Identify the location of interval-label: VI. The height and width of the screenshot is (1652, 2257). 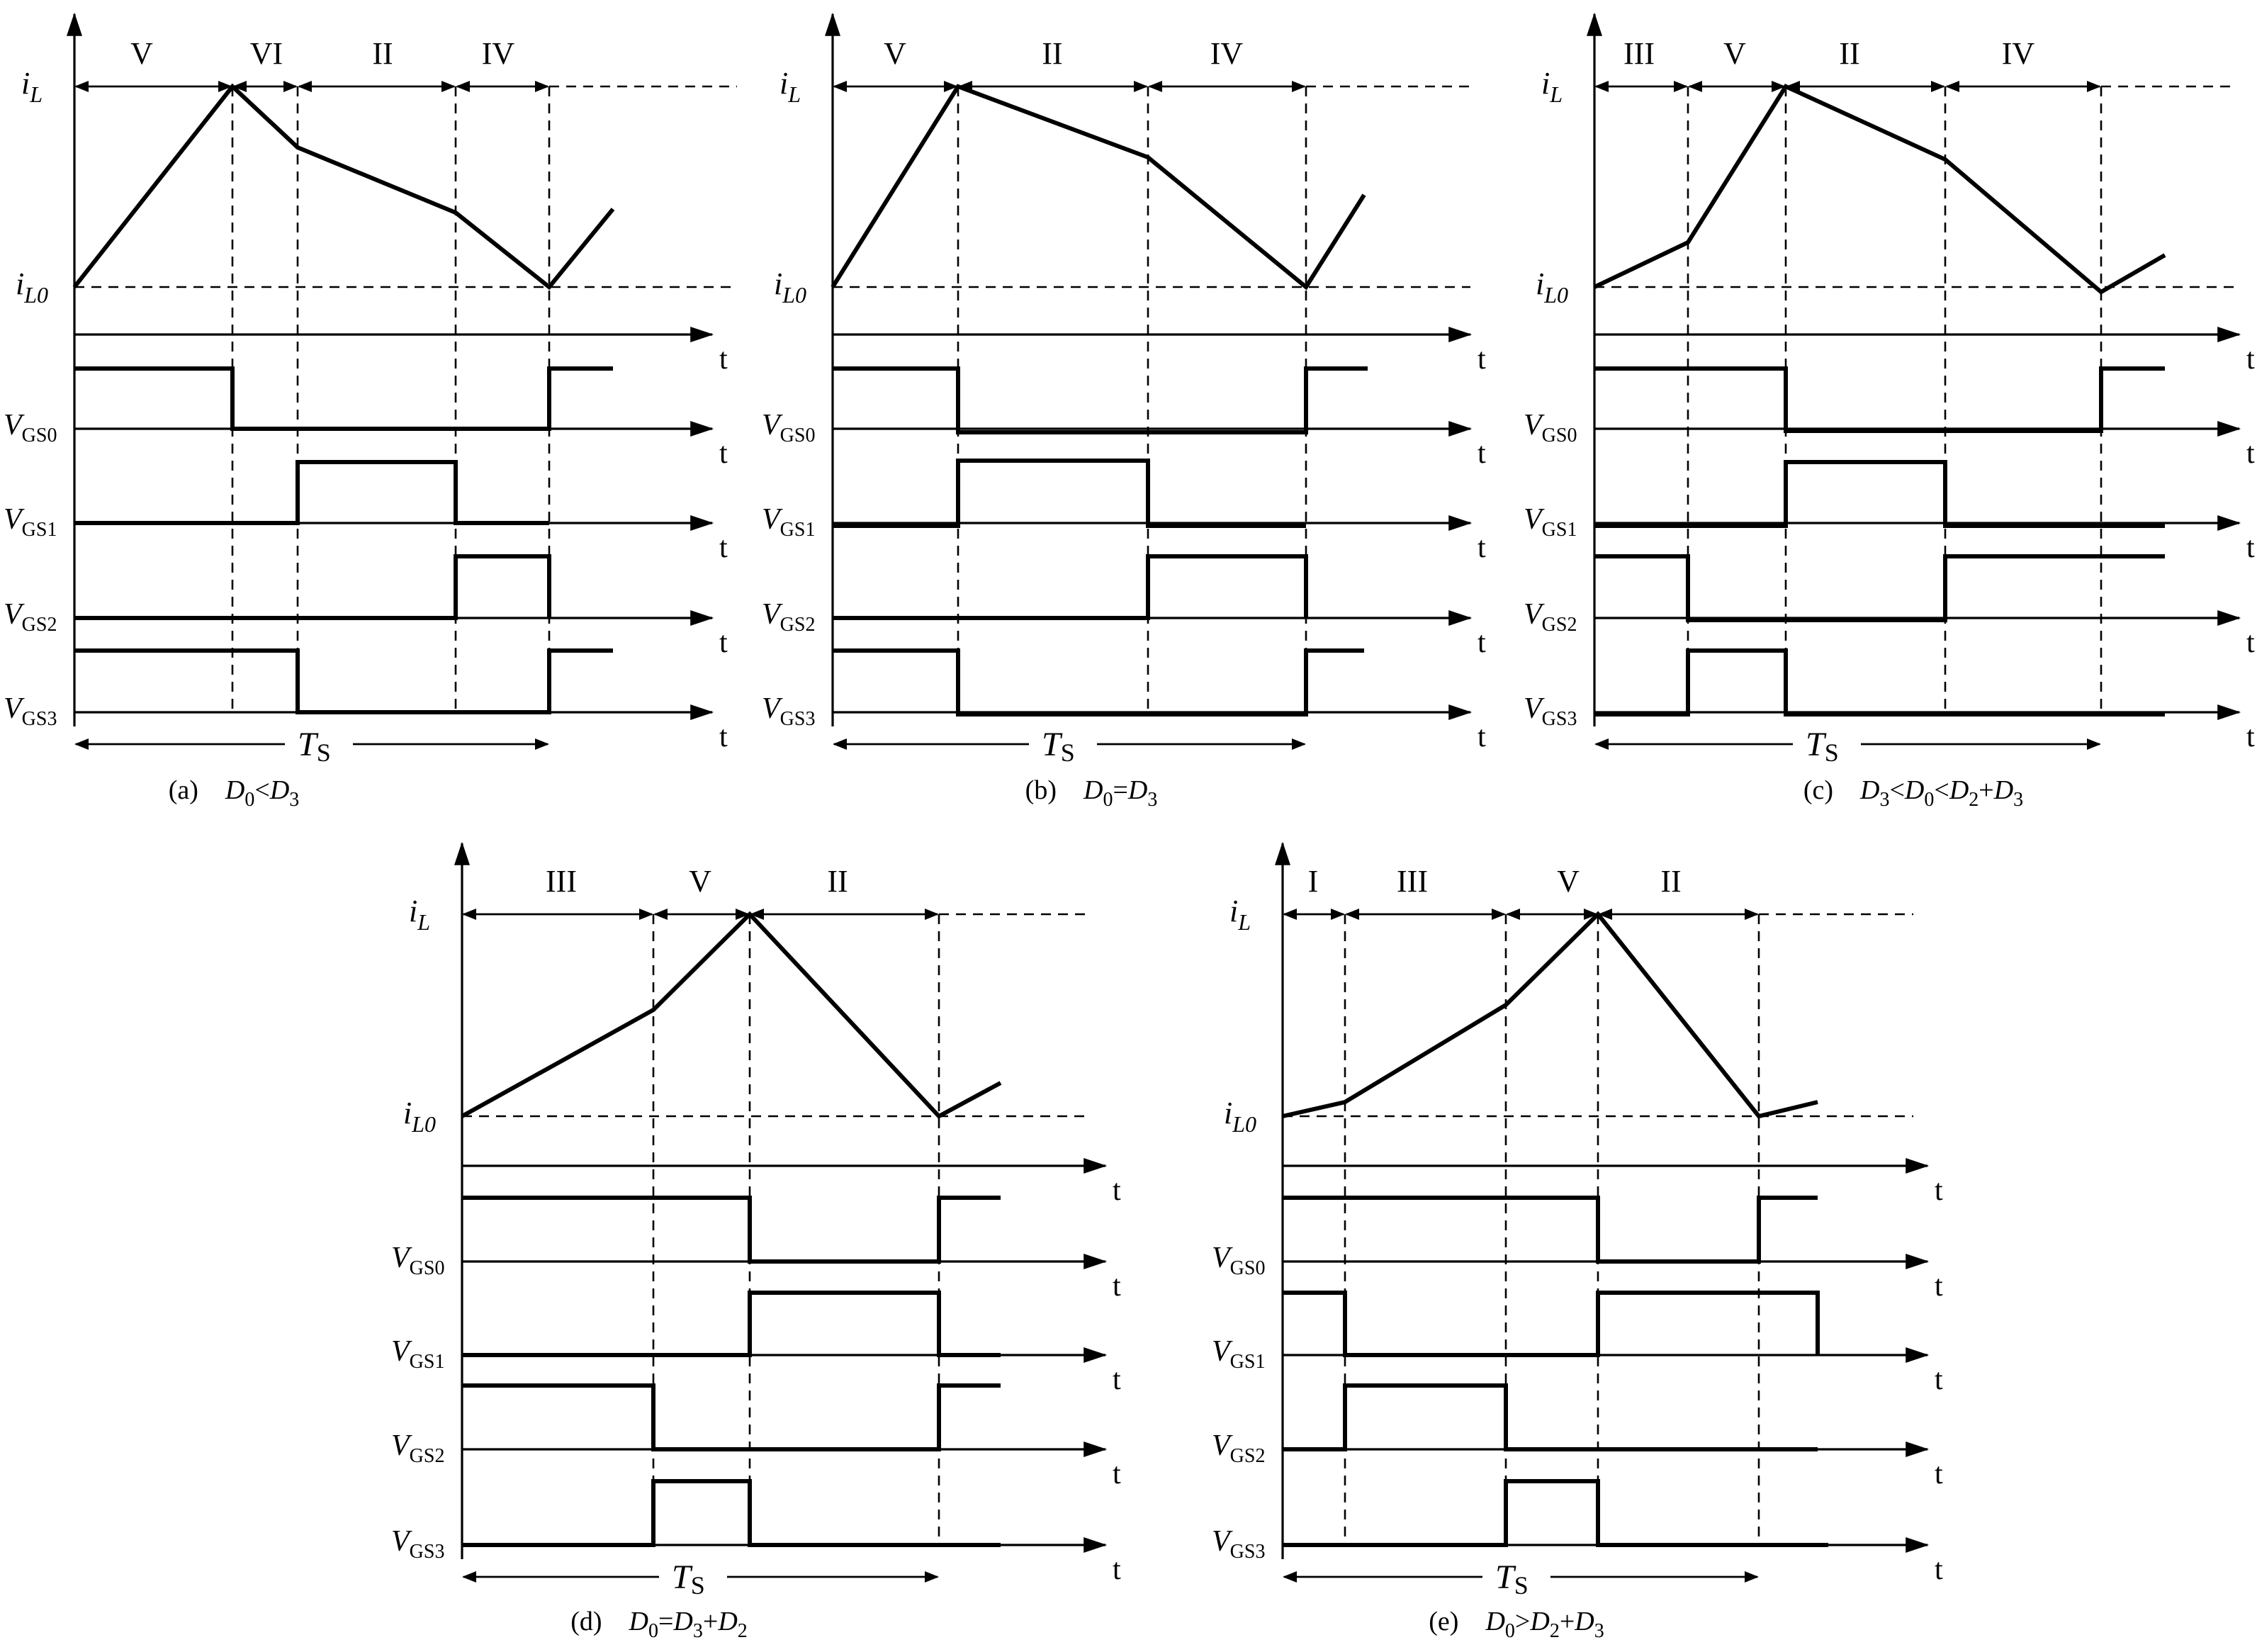
(266, 54).